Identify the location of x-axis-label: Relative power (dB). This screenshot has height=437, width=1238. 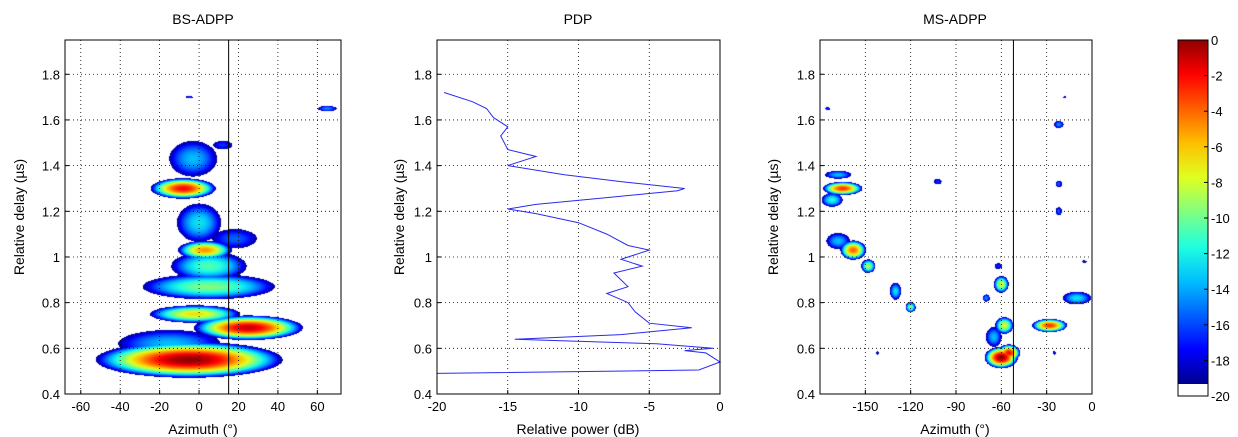
(578, 429).